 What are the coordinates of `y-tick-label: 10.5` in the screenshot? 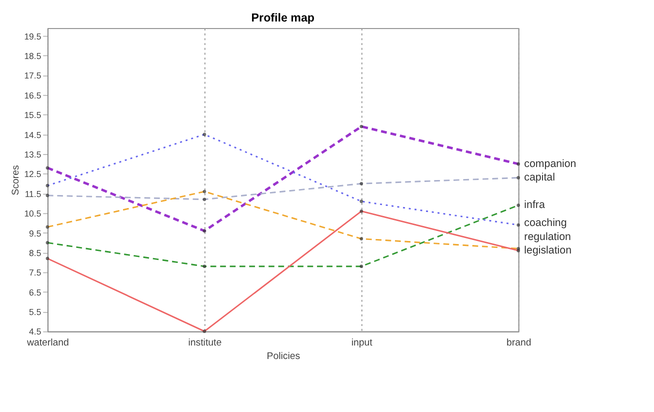 It's located at (33, 213).